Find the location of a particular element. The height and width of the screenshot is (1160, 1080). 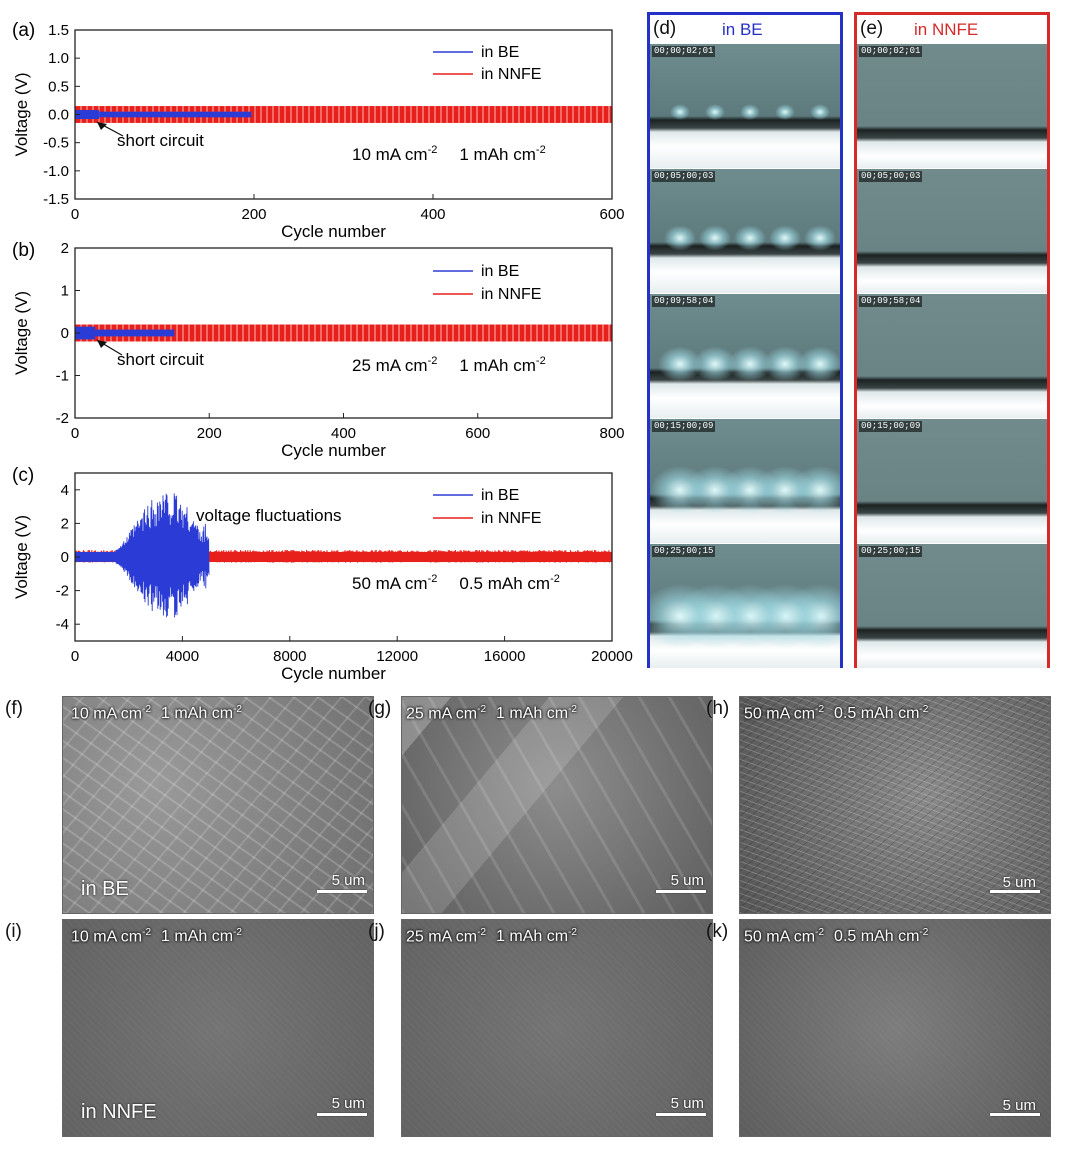

series-in-be is located at coordinates (175, 114).